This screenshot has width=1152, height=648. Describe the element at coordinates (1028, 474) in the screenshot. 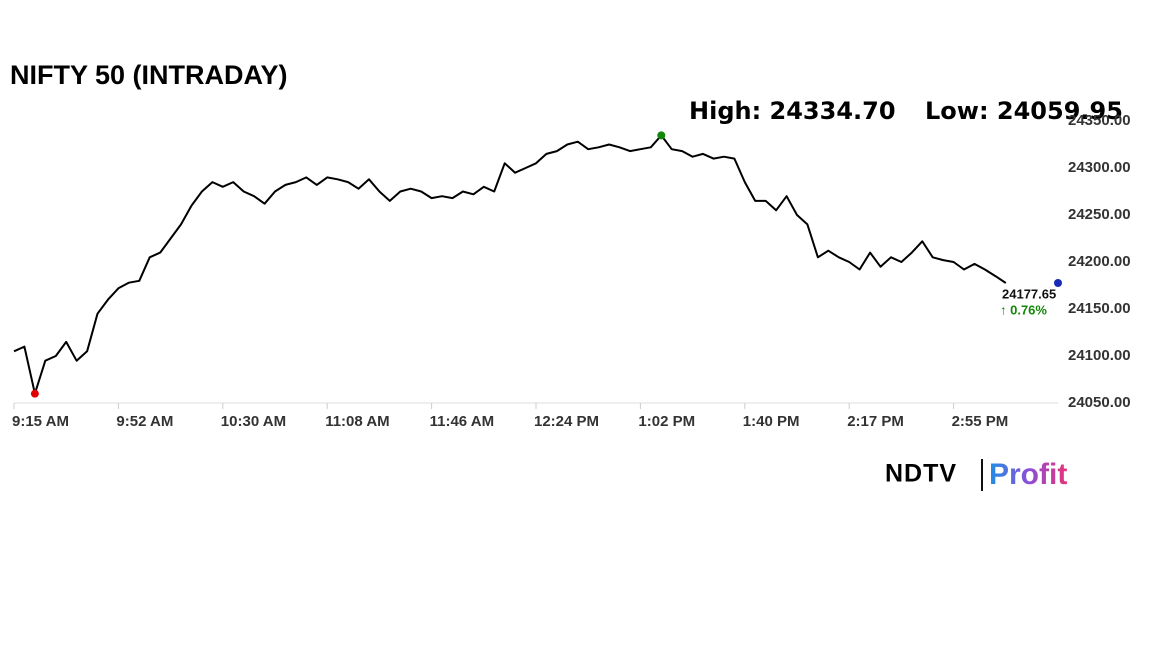

I see `brand-suffix: Profit` at that location.